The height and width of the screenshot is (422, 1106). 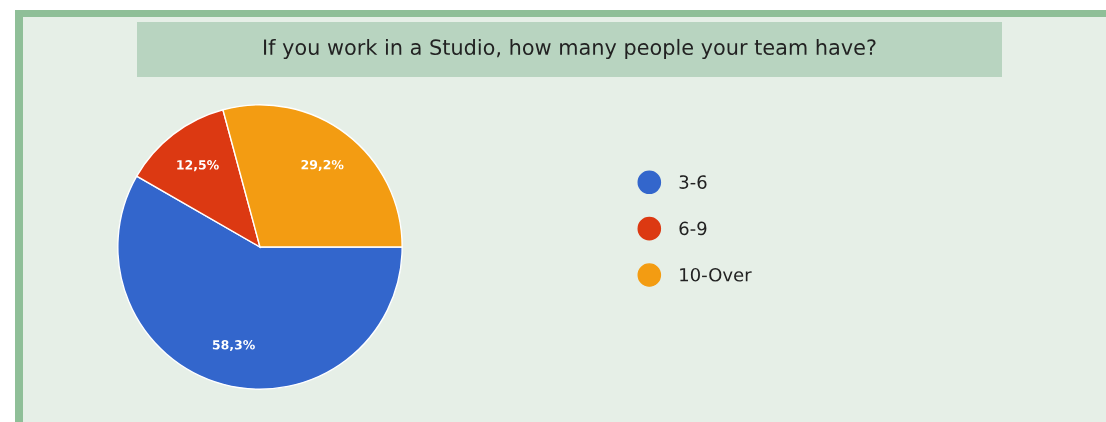 I want to click on chart-title: If you work in a Studio, how many people your team have?, so click(x=570, y=49).